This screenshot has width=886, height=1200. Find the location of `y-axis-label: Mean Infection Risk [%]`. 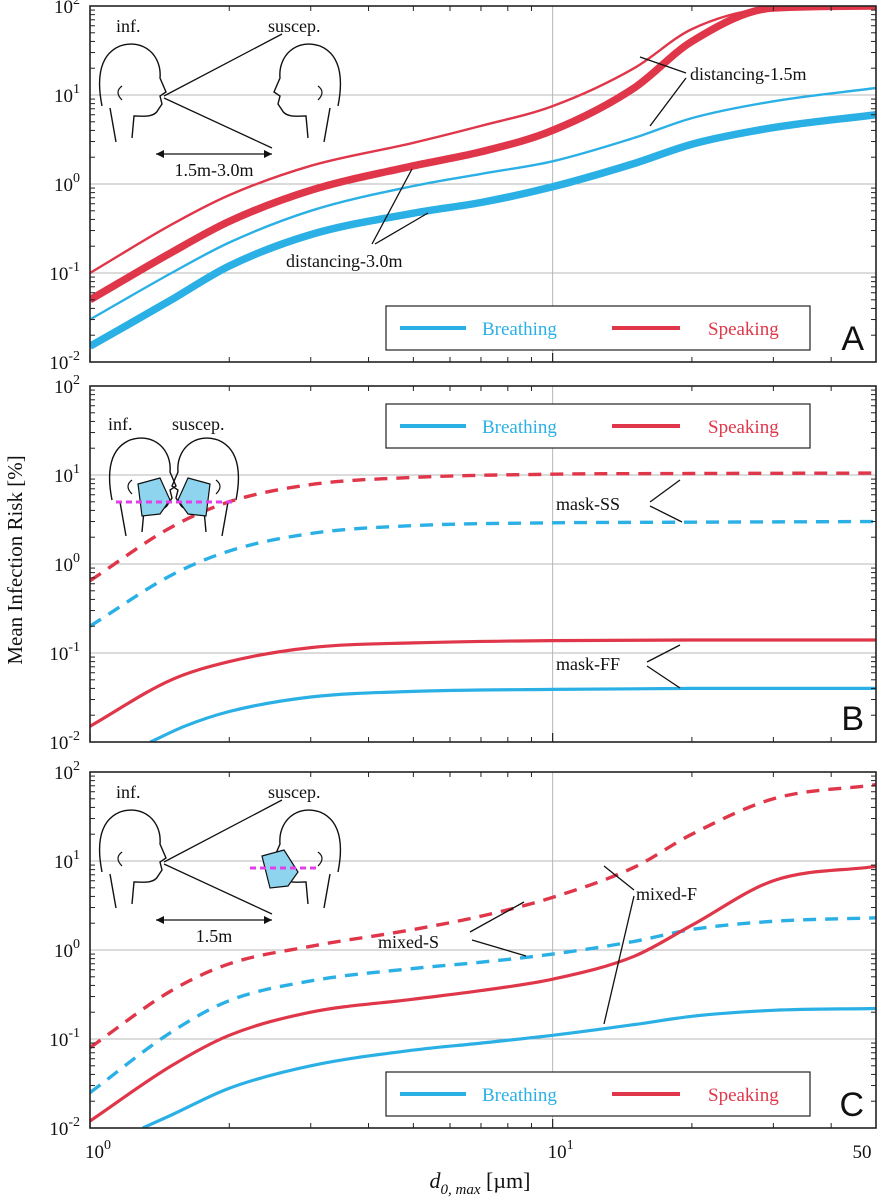

y-axis-label: Mean Infection Risk [%] is located at coordinates (15, 559).